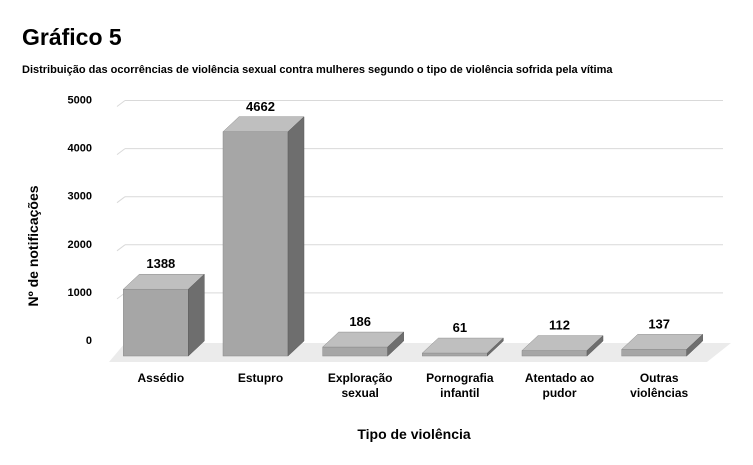  I want to click on y-axis-ticks: 0 1000 2000 3000 4000 5000, so click(80, 221).